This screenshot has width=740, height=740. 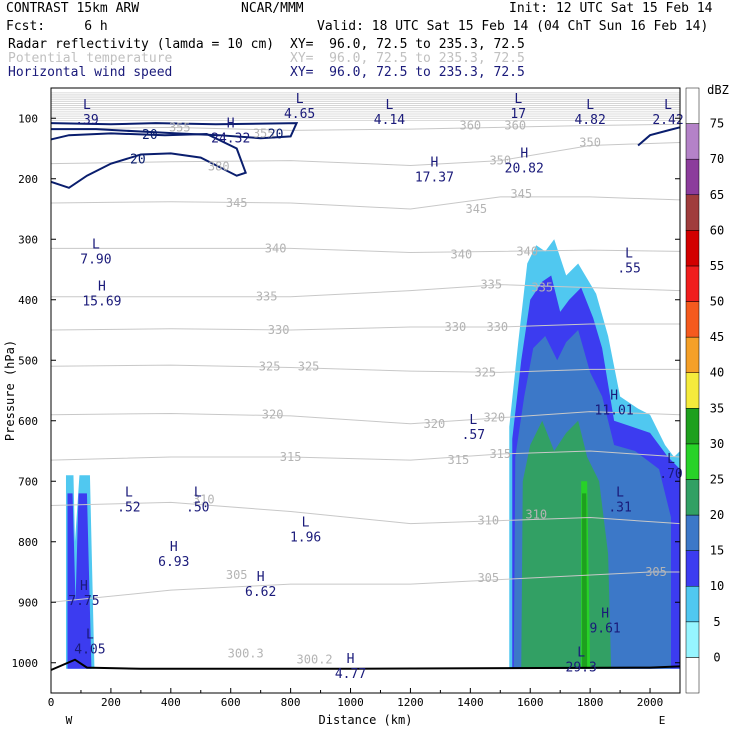 I want to click on extremum-value: 20.82, so click(x=524, y=169).